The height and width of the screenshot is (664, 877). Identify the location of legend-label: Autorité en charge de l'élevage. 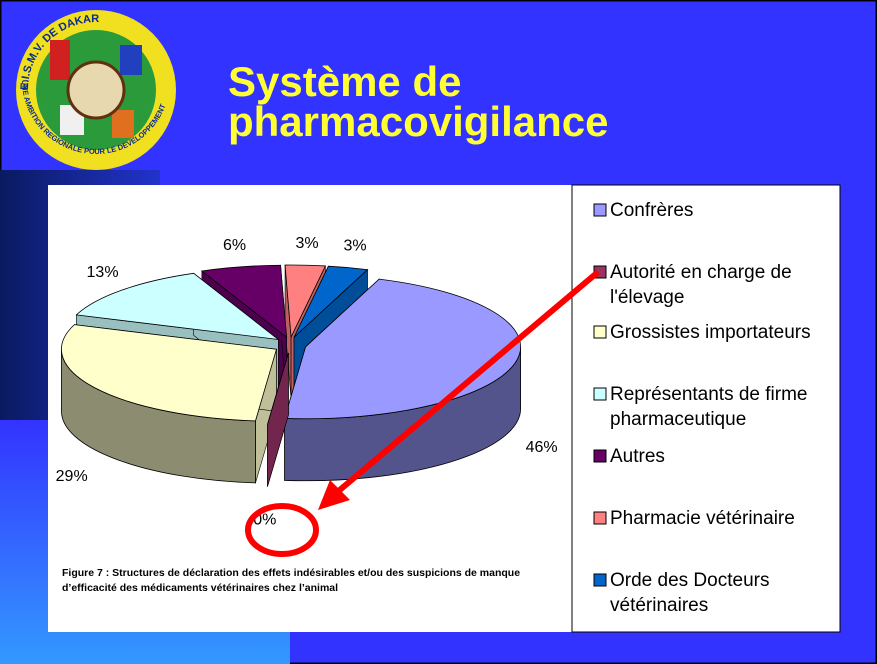
(701, 285).